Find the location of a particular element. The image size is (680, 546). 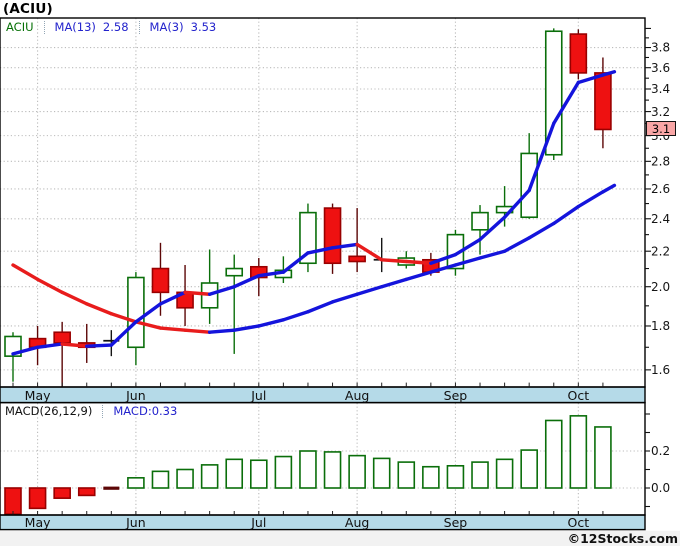

ma13-legend: MA(13) 2.58 is located at coordinates (91, 27).